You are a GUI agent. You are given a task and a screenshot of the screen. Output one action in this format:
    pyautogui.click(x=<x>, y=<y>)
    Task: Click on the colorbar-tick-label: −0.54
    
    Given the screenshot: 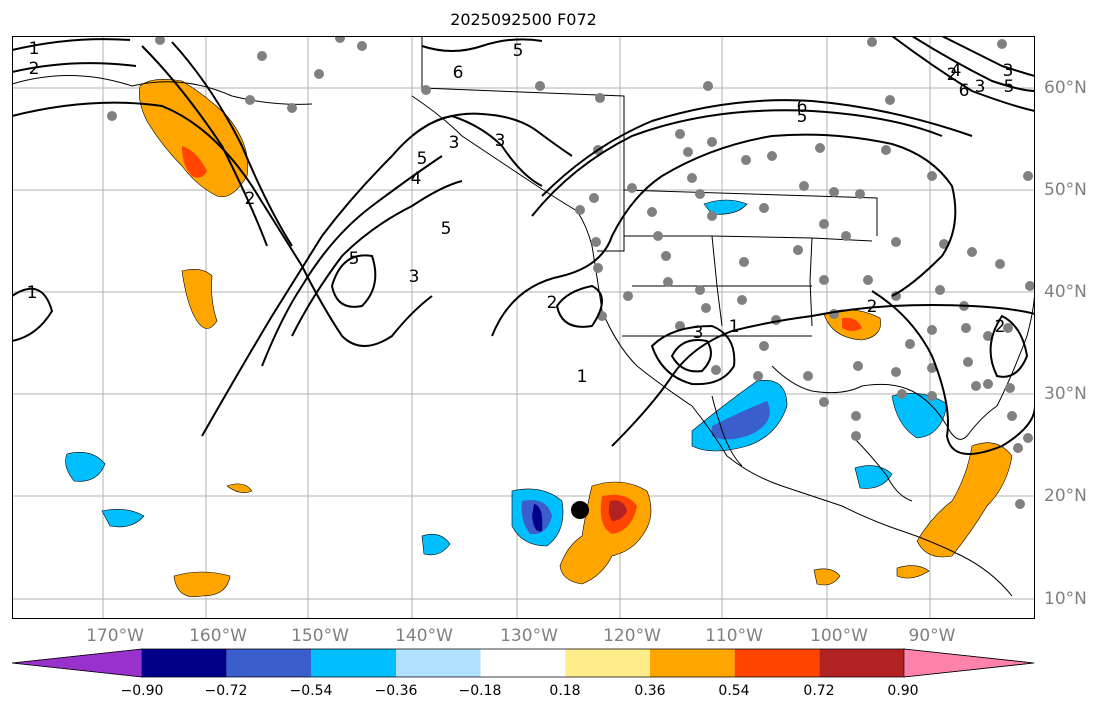 What is the action you would take?
    pyautogui.click(x=311, y=691)
    